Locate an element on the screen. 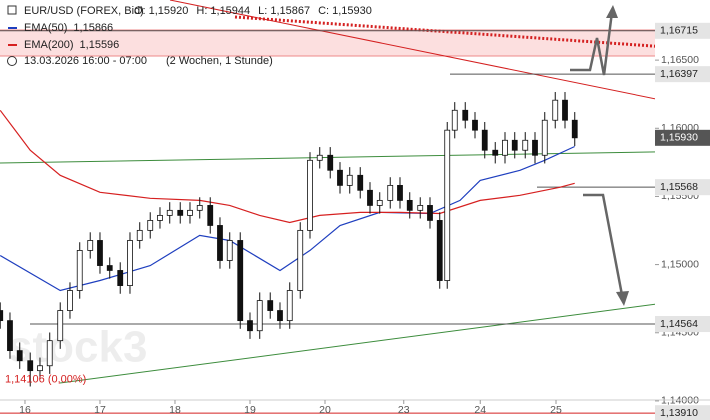 Image resolution: width=710 pixels, height=420 pixels. arrows is located at coordinates (599, 155).